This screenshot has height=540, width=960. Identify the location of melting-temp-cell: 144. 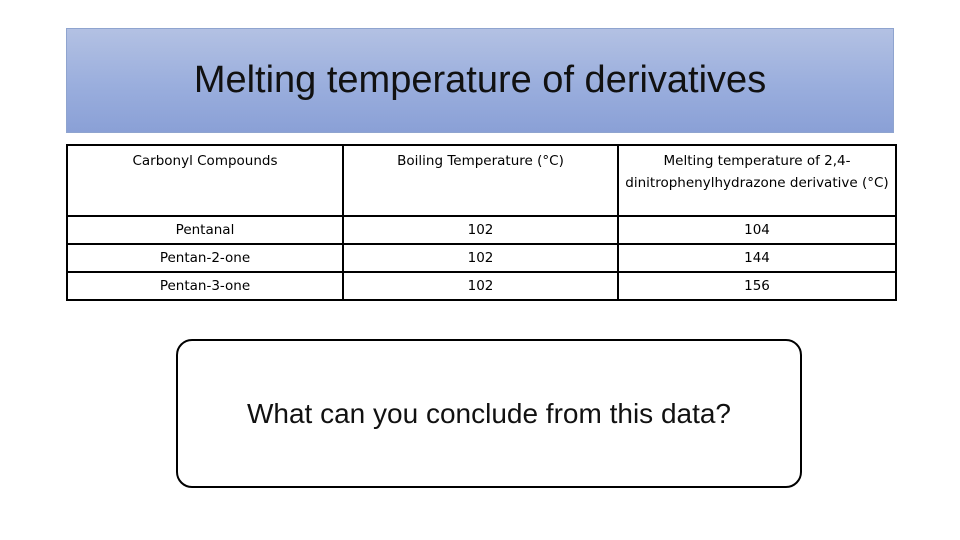
(757, 258).